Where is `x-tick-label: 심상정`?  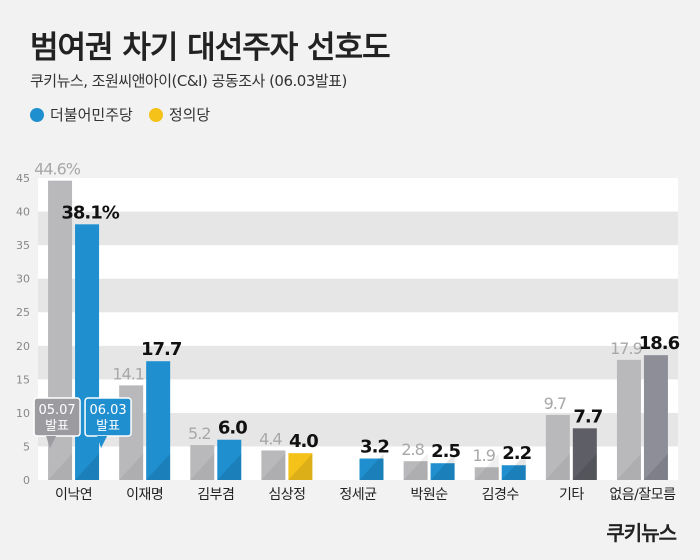 x-tick-label: 심상정 is located at coordinates (286, 495).